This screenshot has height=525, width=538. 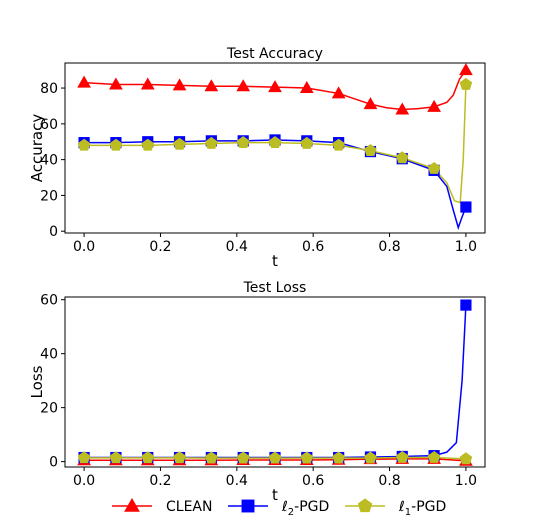 What do you see at coordinates (275, 185) in the screenshot?
I see `series-line-l2-pgd` at bounding box center [275, 185].